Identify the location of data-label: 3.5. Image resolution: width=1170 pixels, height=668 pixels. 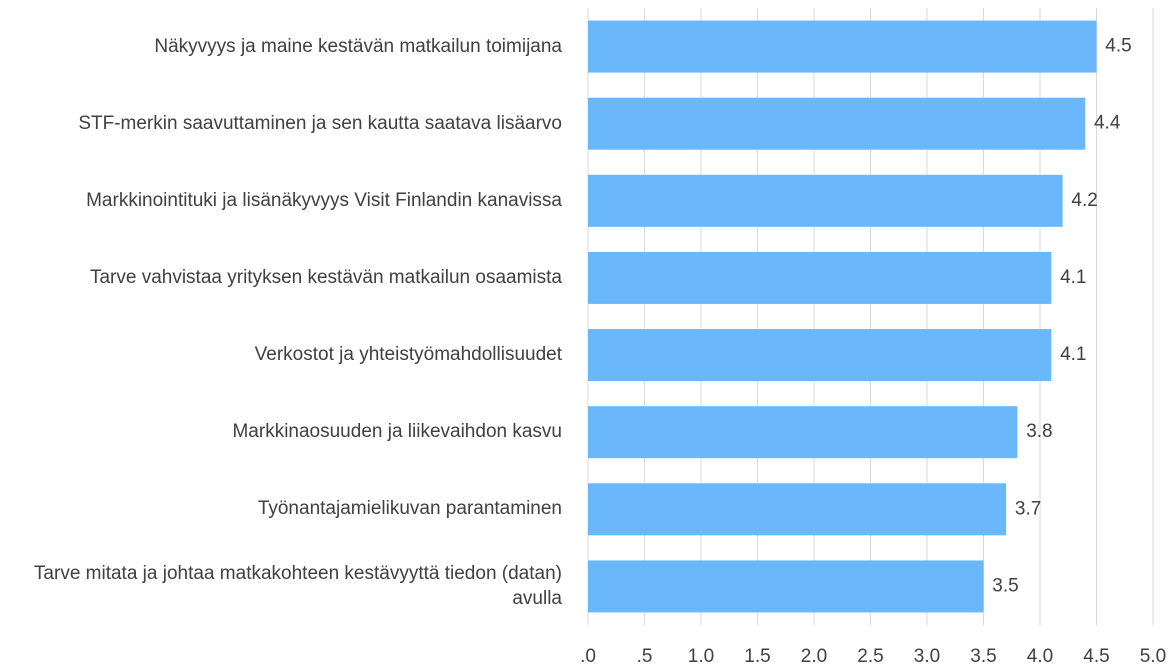
(1005, 585).